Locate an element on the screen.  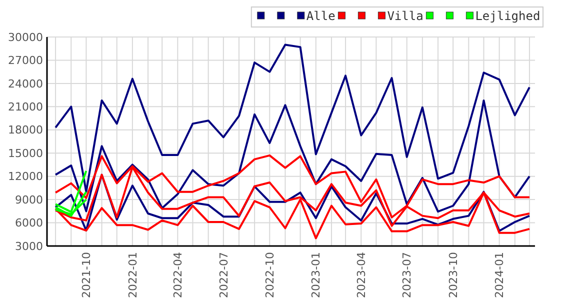
y-tick-label: 21000 is located at coordinates (25, 107).